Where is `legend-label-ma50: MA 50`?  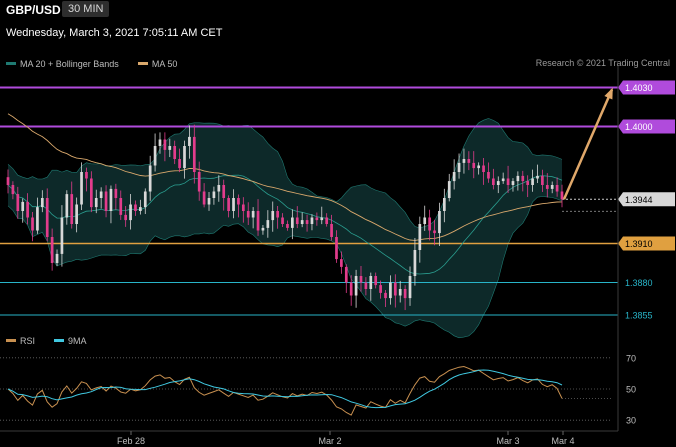 legend-label-ma50: MA 50 is located at coordinates (164, 63).